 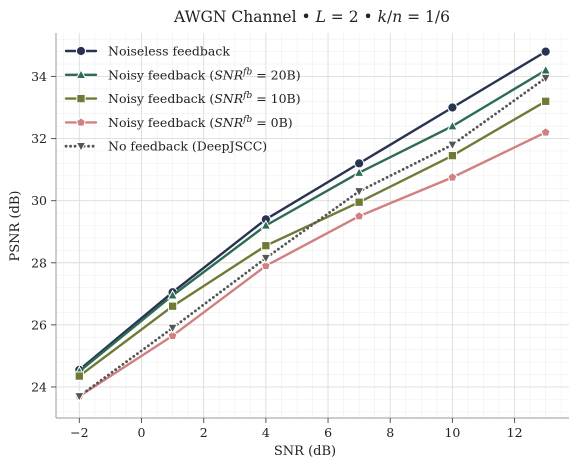 I want to click on legend-entry: Noisy feedback (SNRfb = 20B), so click(x=182, y=74).